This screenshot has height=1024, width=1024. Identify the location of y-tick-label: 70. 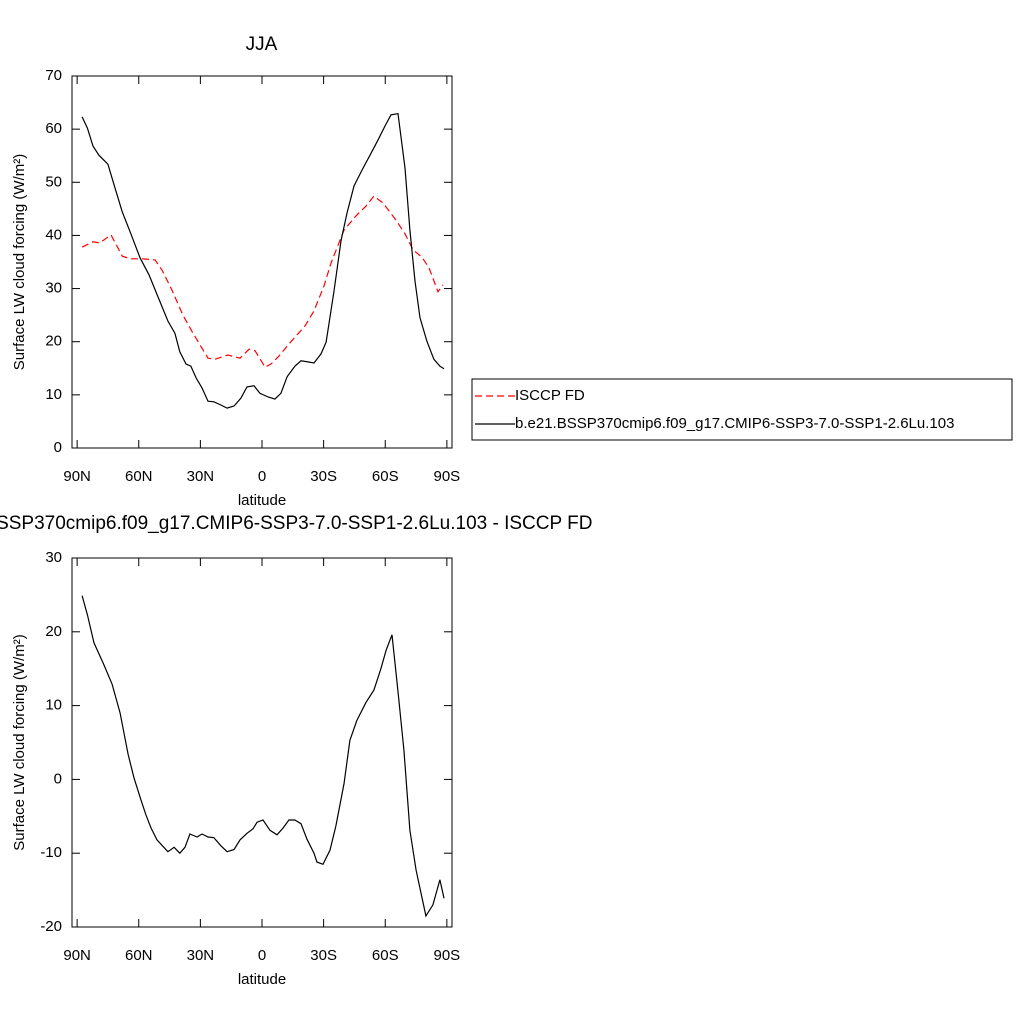
(53, 75).